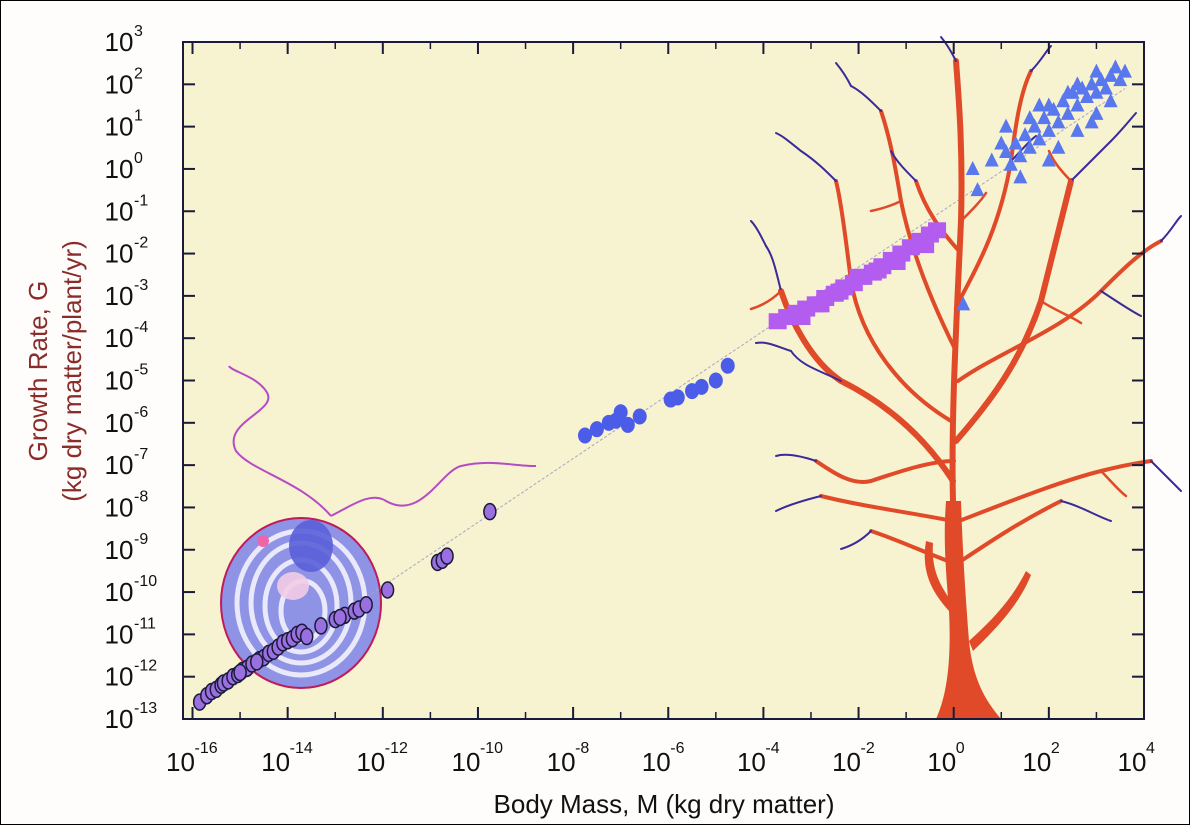 This screenshot has height=826, width=1190. What do you see at coordinates (141, 496) in the screenshot?
I see `y-tick-label-exponent: -8` at bounding box center [141, 496].